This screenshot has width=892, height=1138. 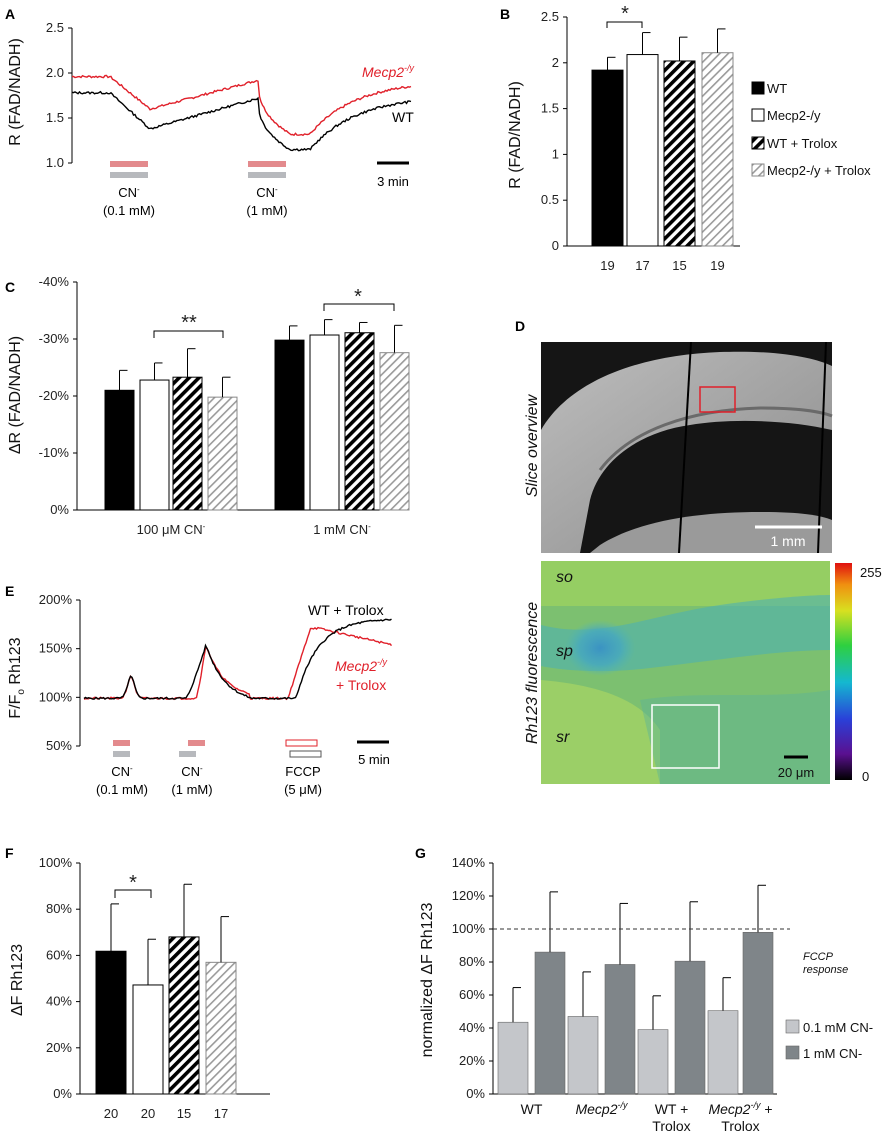 What do you see at coordinates (729, 1109) in the screenshot?
I see `category-label-g-l1-3: Mecp2` at bounding box center [729, 1109].